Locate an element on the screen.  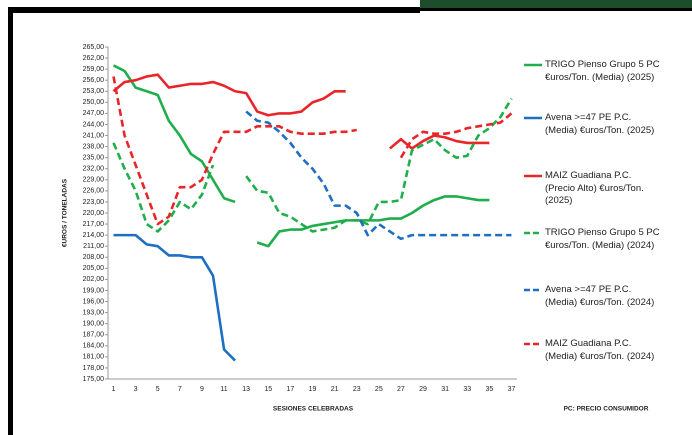
y-axis-title: €UROS / TONELADAS is located at coordinates (65, 212).